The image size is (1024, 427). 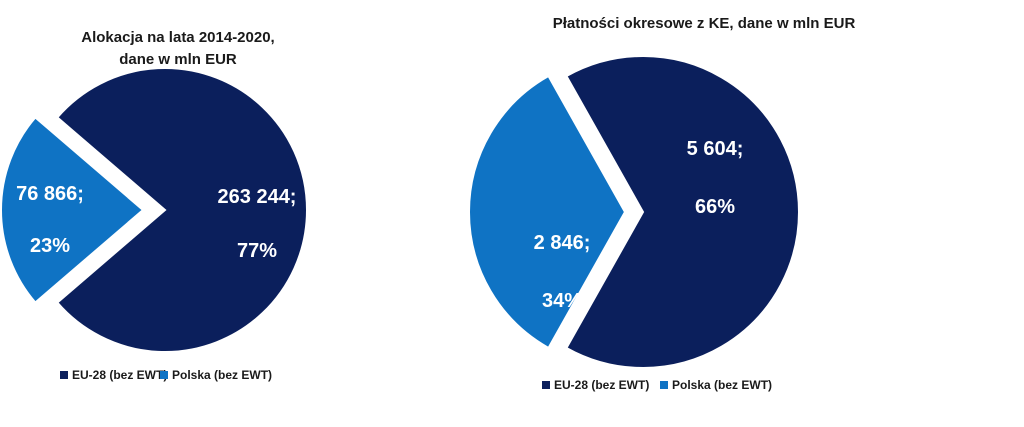 I want to click on slice-value-label: 2 846;, so click(x=562, y=243).